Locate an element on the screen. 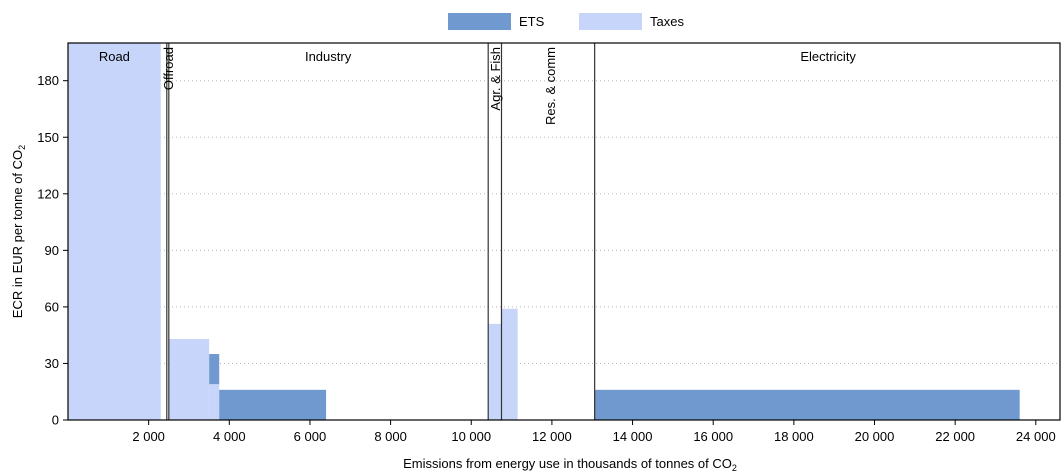  x-tick-label: 12 000 is located at coordinates (552, 436).